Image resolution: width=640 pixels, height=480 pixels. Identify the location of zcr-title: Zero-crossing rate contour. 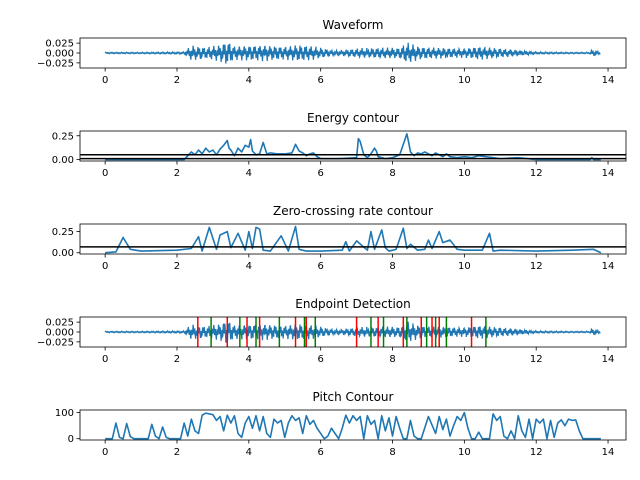
(353, 211).